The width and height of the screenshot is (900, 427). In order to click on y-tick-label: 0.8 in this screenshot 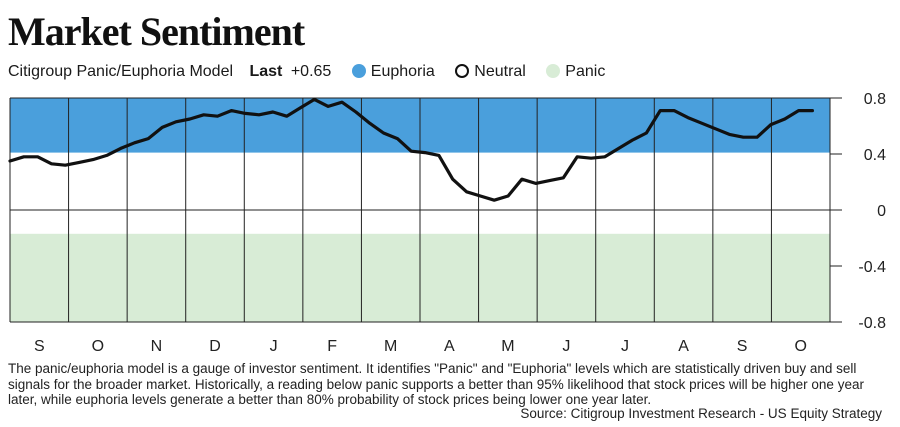, I will do `click(875, 99)`.